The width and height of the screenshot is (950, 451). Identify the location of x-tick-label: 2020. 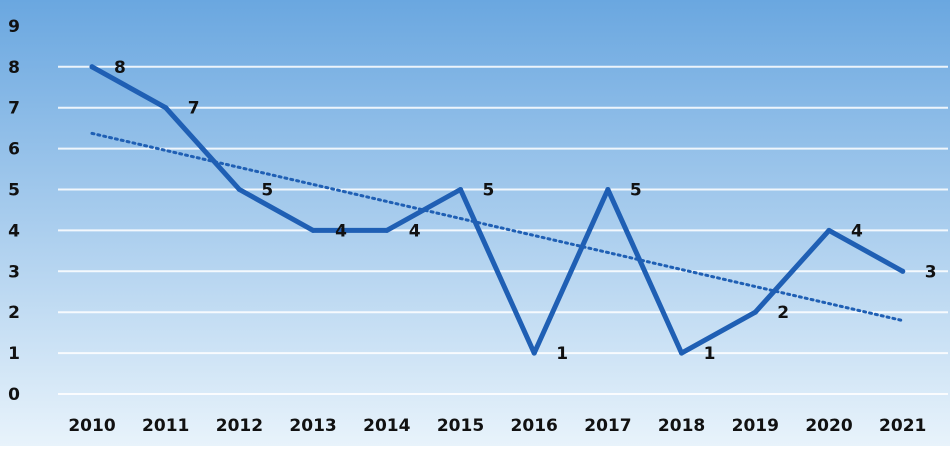
(828, 426).